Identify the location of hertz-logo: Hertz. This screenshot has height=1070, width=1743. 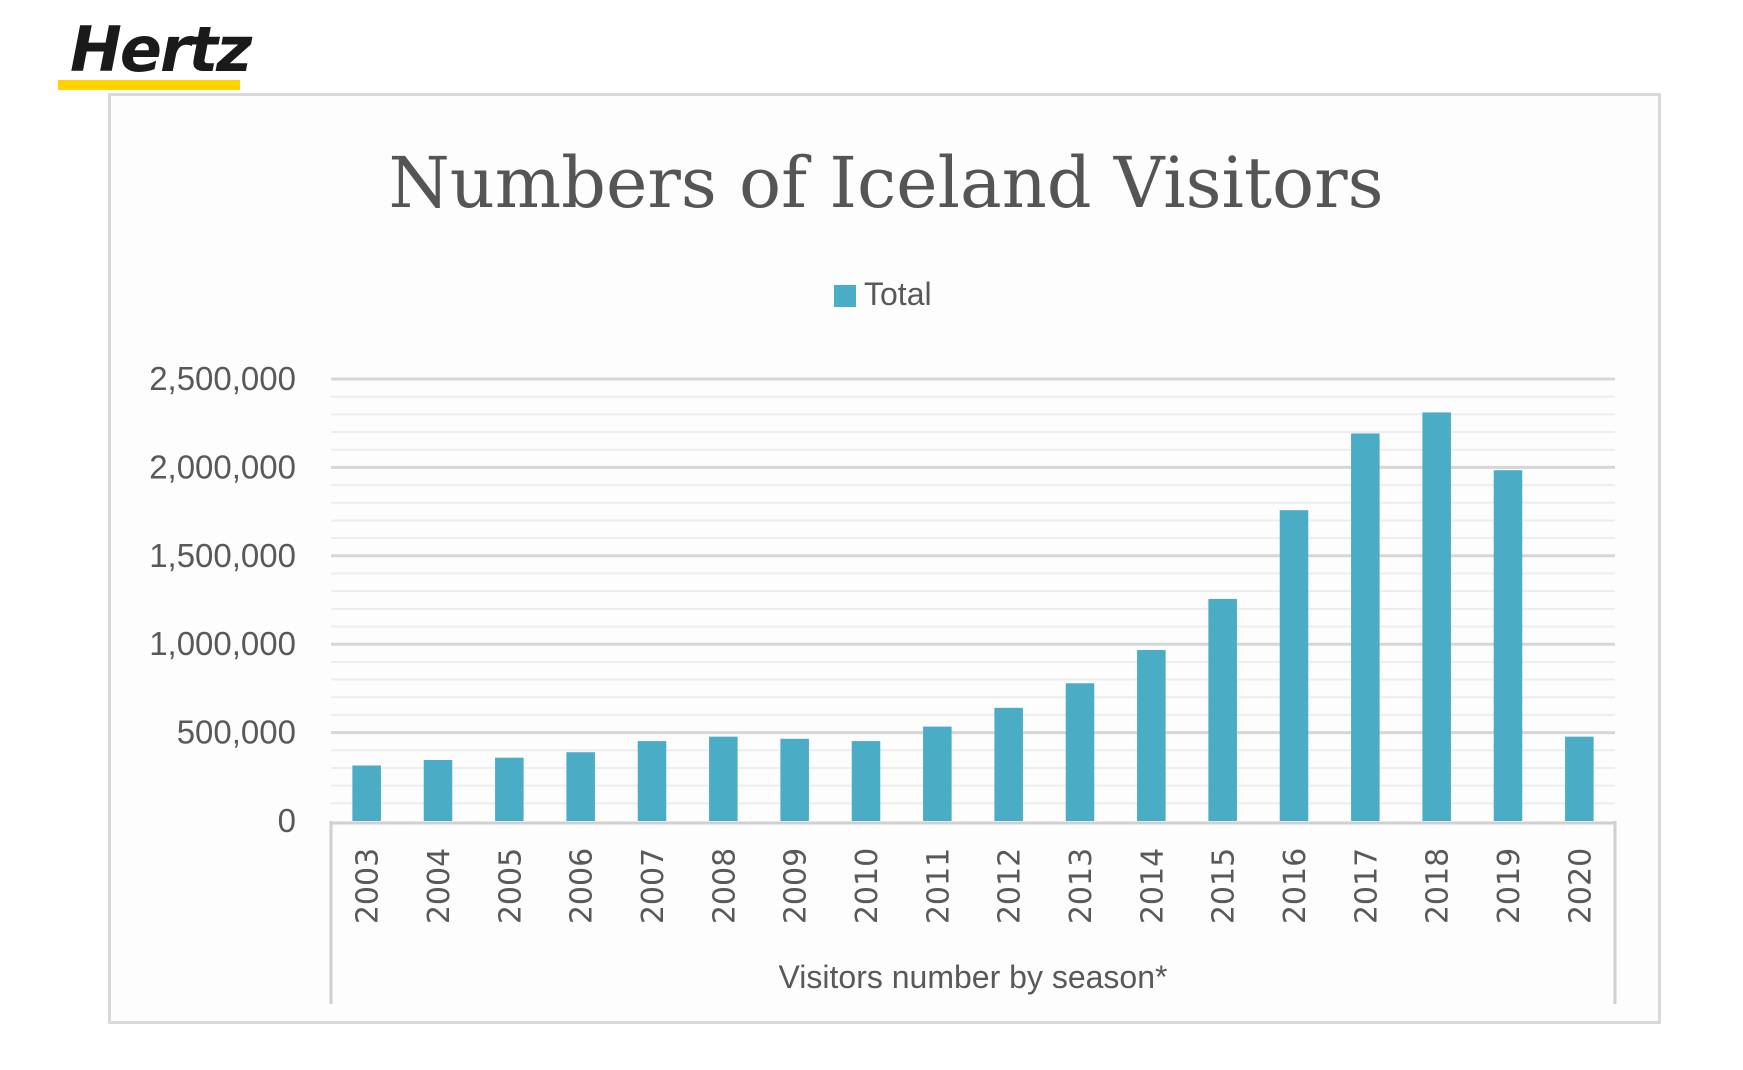
(158, 54).